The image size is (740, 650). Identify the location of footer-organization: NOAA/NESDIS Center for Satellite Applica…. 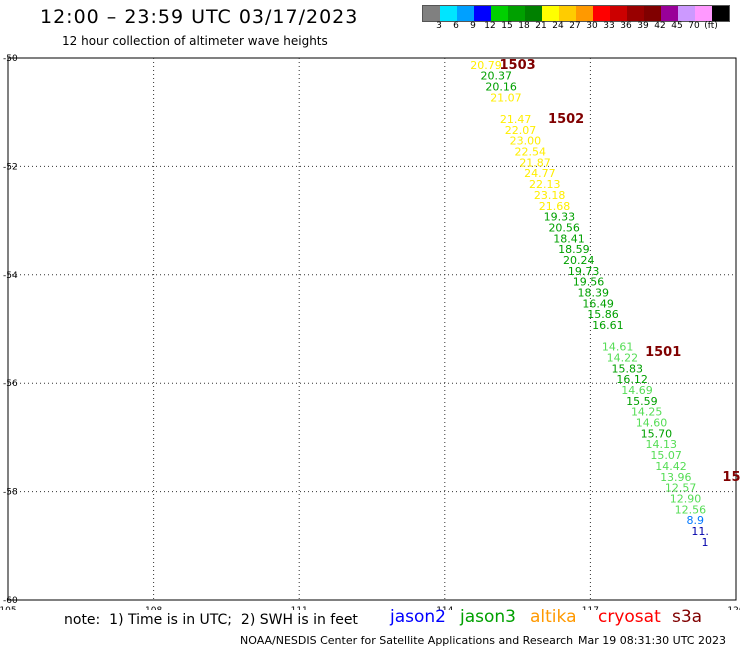
(407, 640).